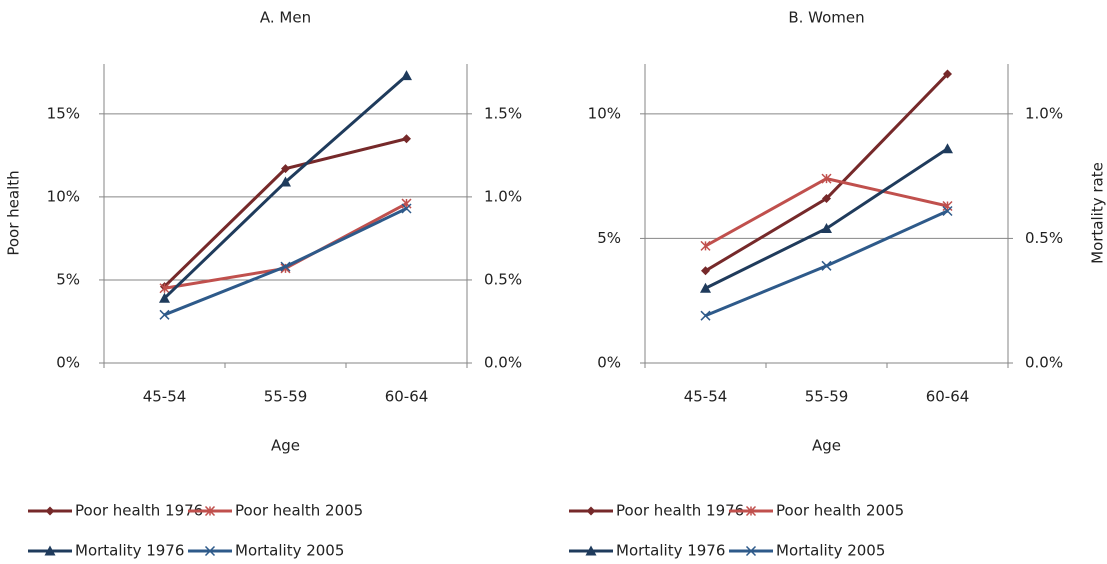 The image size is (1107, 564). I want to click on y-tick-label: 15%, so click(63, 113).